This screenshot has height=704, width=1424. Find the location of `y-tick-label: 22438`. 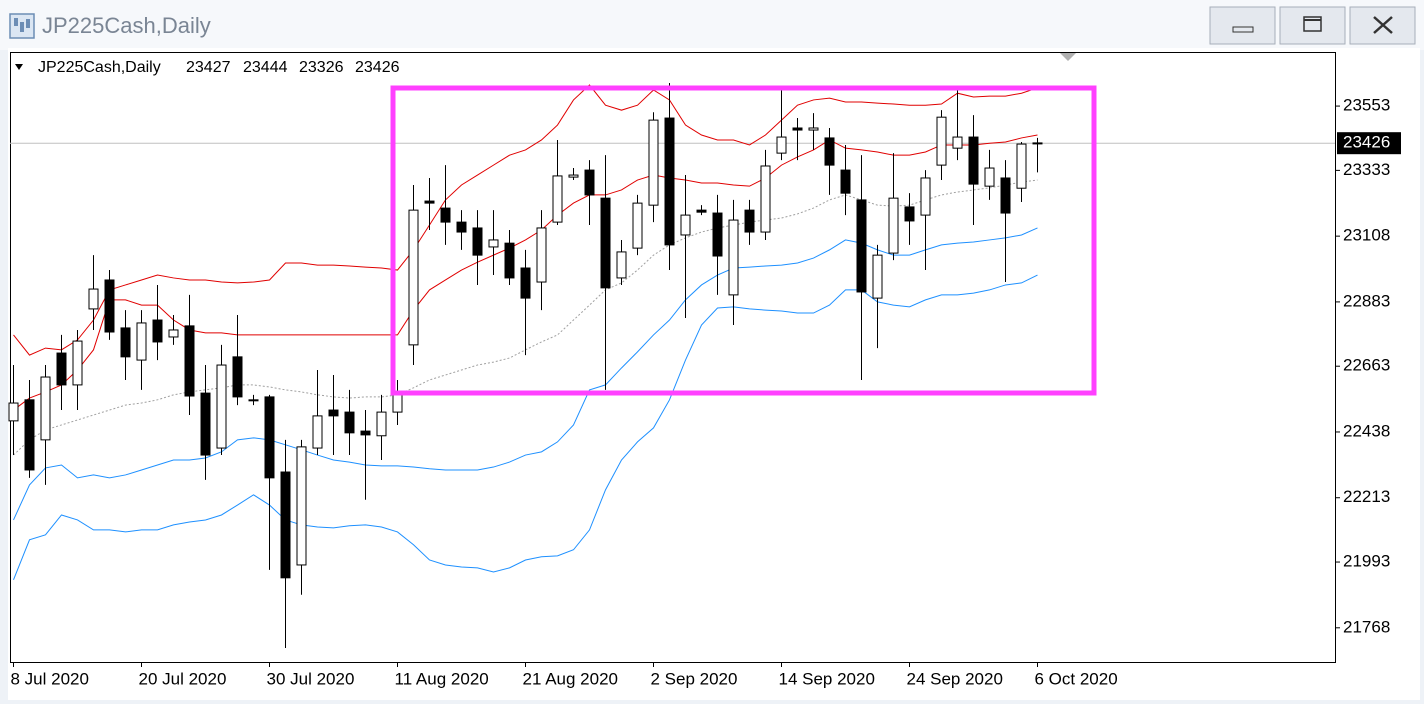

y-tick-label: 22438 is located at coordinates (1366, 430).